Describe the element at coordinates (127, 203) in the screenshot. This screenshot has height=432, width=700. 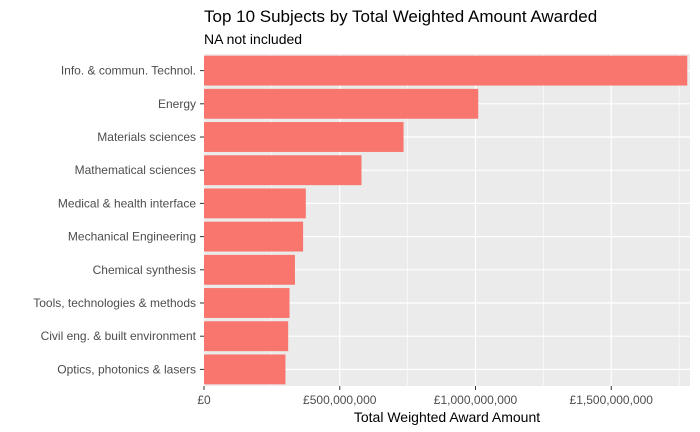
I see `category-label: Medical & health interface` at that location.